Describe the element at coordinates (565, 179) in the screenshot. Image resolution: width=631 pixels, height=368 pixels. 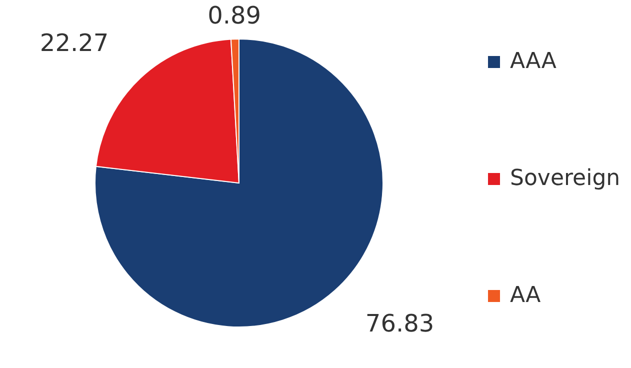
I see `legend-label: Sovereign` at that location.